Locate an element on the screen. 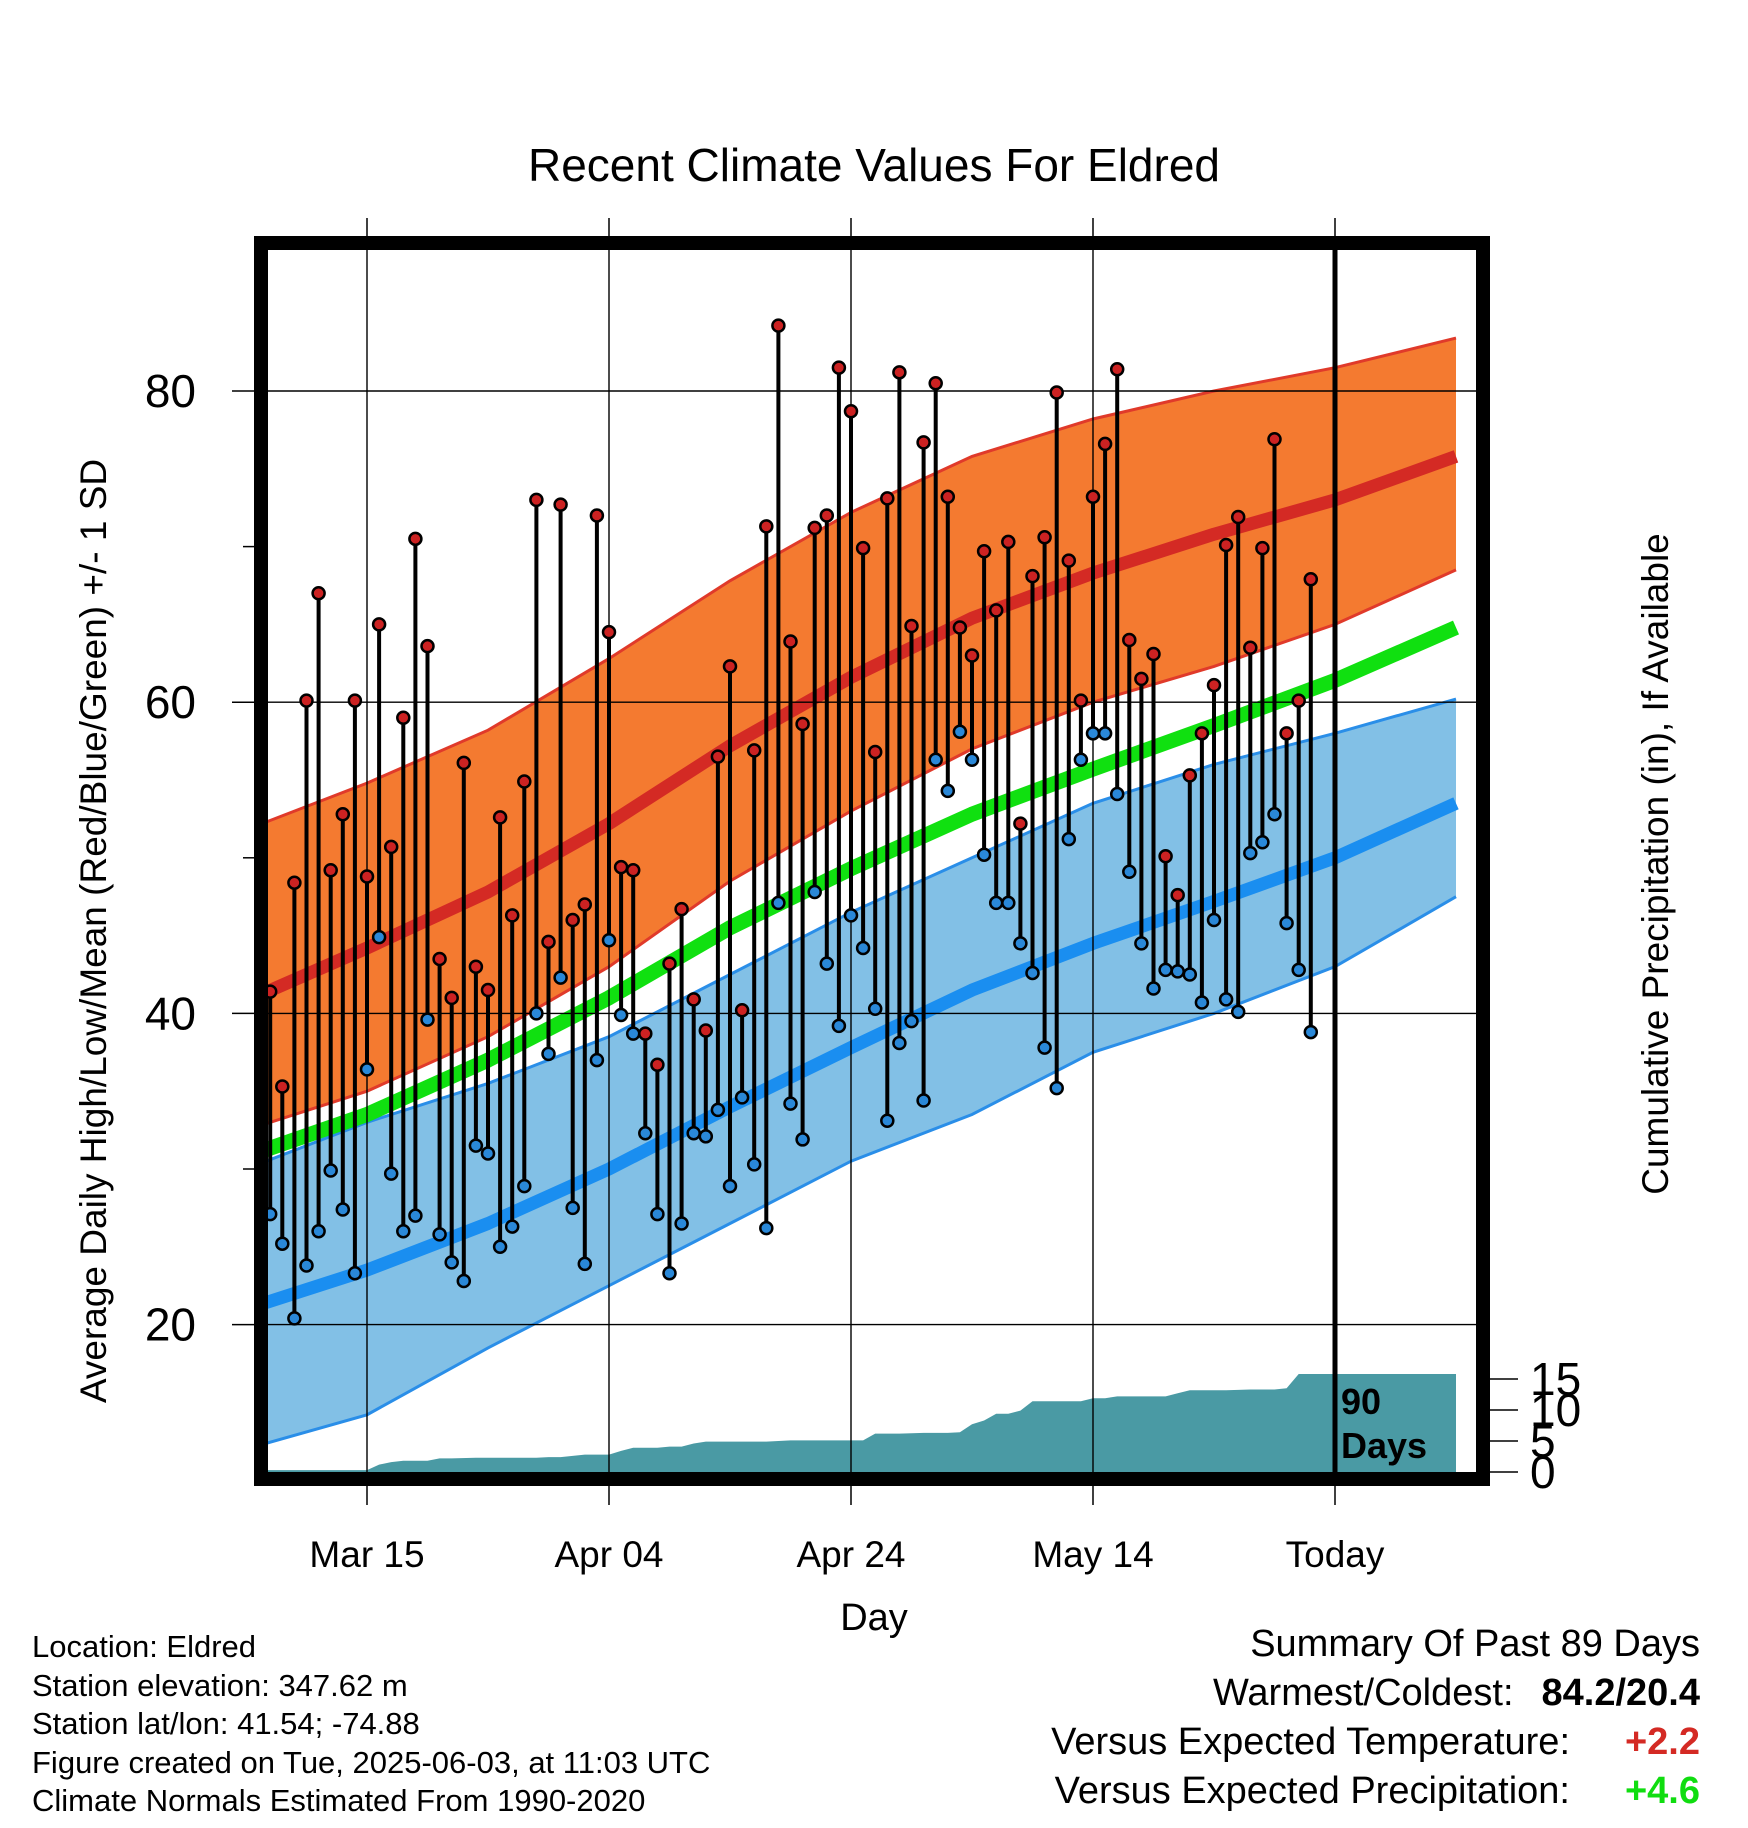  x-axis-label: Day is located at coordinates (874, 1618).